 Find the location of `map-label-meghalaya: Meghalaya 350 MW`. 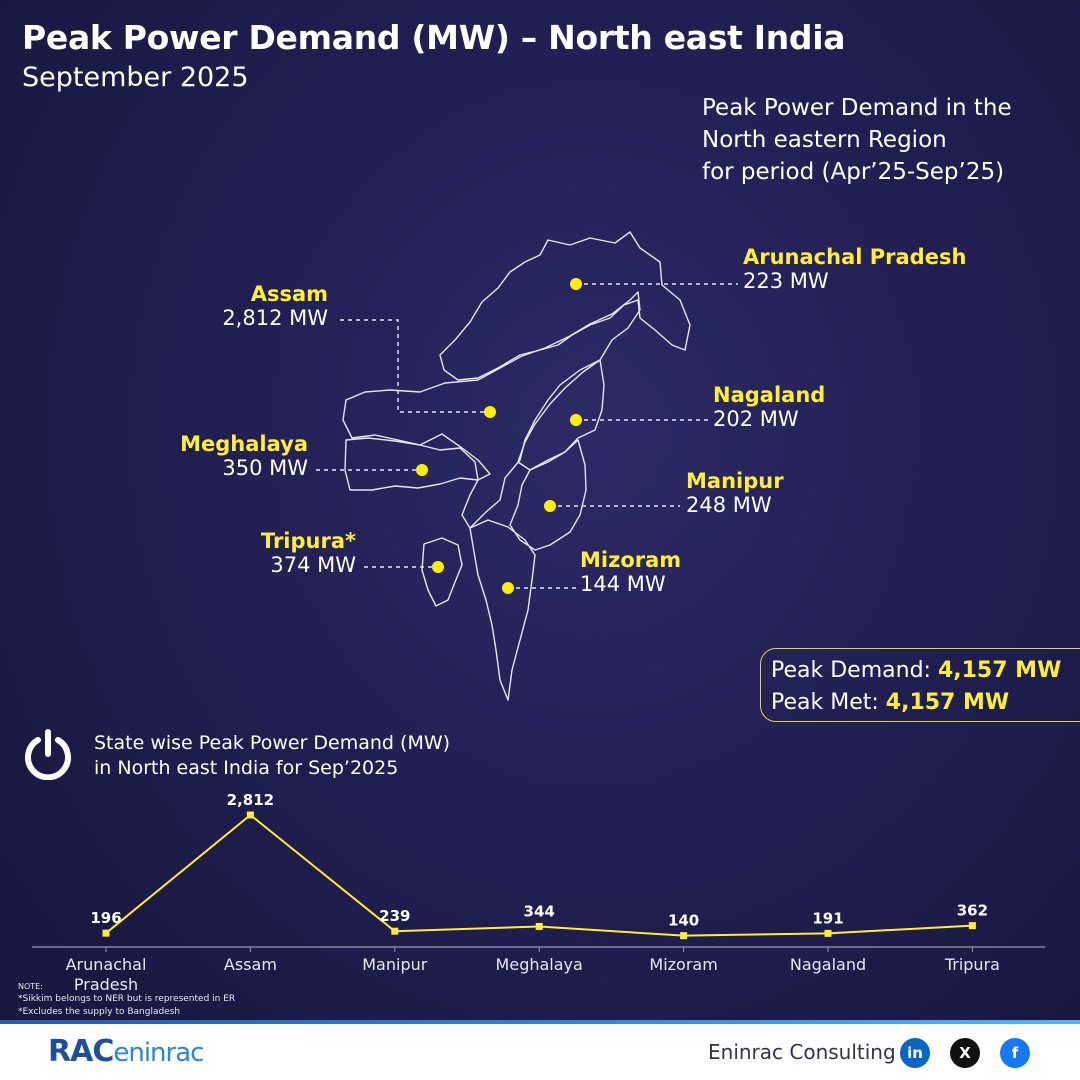

map-label-meghalaya: Meghalaya 350 MW is located at coordinates (234, 456).